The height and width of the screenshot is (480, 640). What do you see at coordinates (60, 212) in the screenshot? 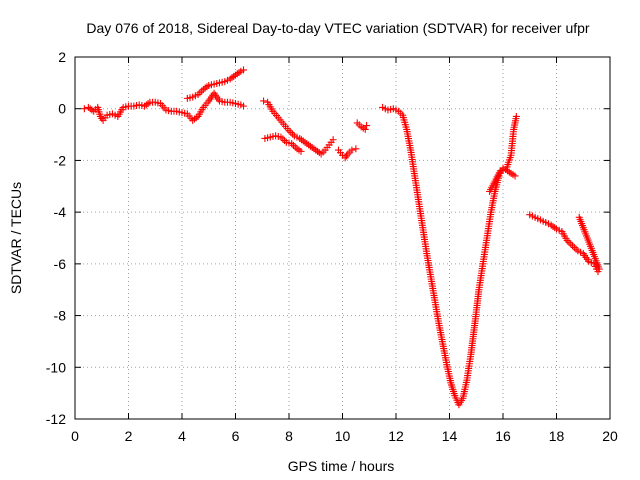
I see `y-tick-label: -4` at bounding box center [60, 212].